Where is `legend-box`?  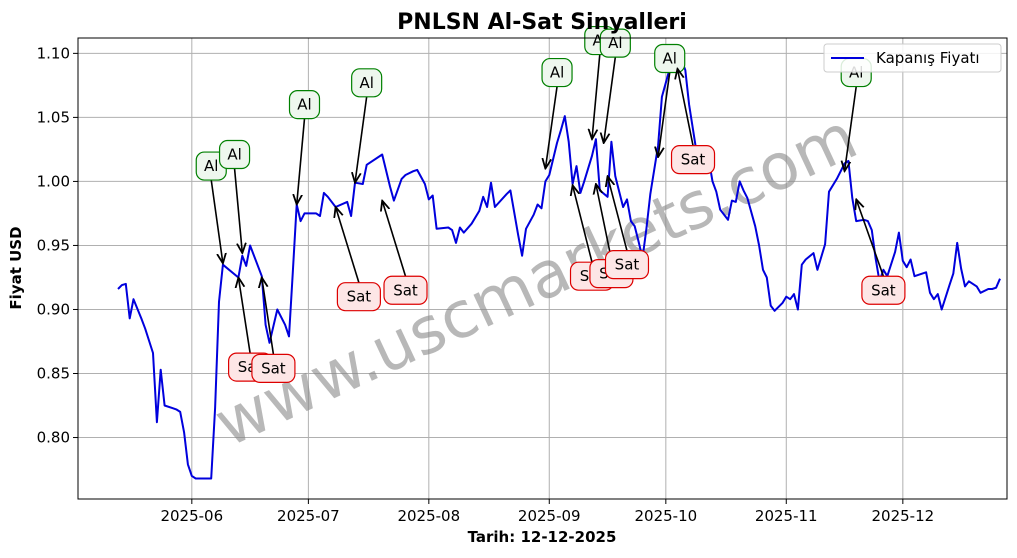
legend-box is located at coordinates (912, 58).